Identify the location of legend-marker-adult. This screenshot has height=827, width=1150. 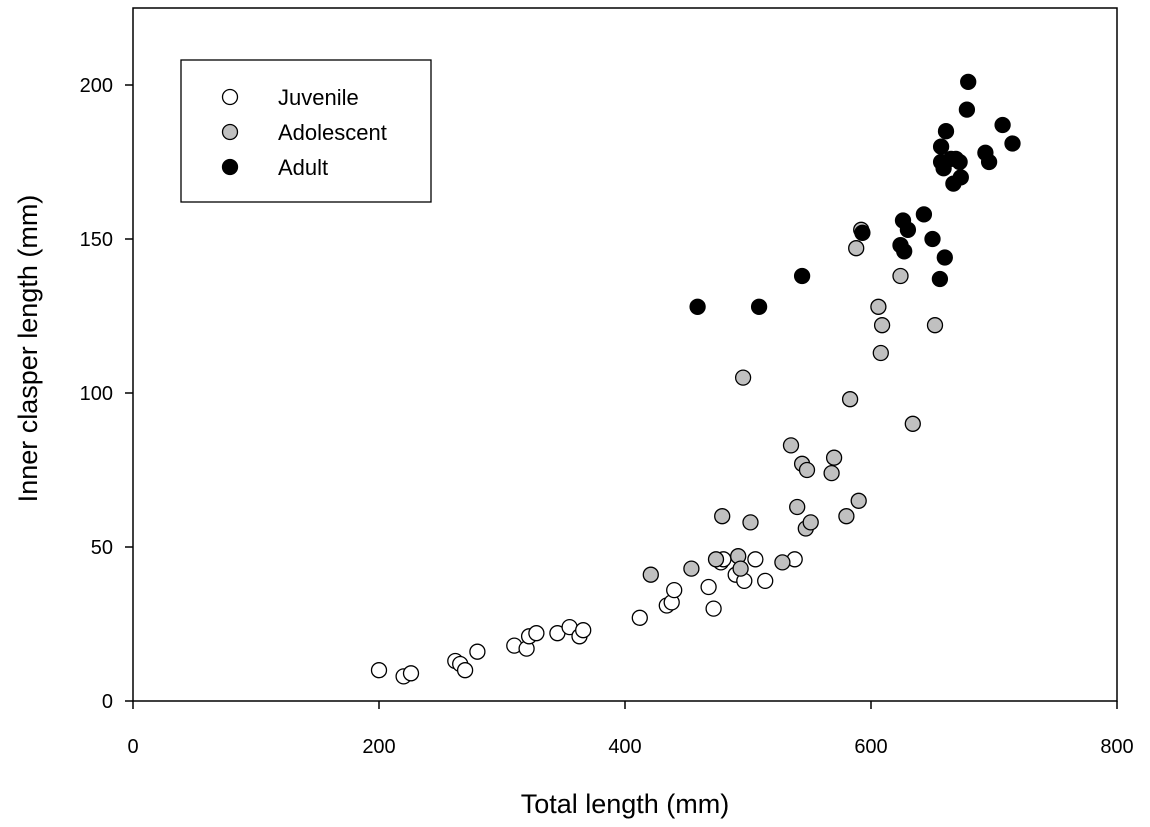
(230, 167).